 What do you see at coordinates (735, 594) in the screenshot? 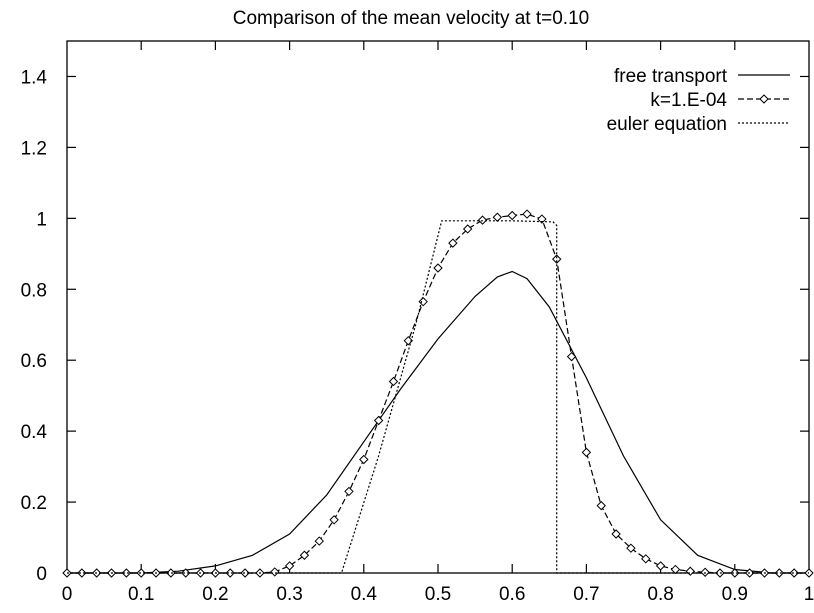
I see `x-tick-label: 0.9` at bounding box center [735, 594].